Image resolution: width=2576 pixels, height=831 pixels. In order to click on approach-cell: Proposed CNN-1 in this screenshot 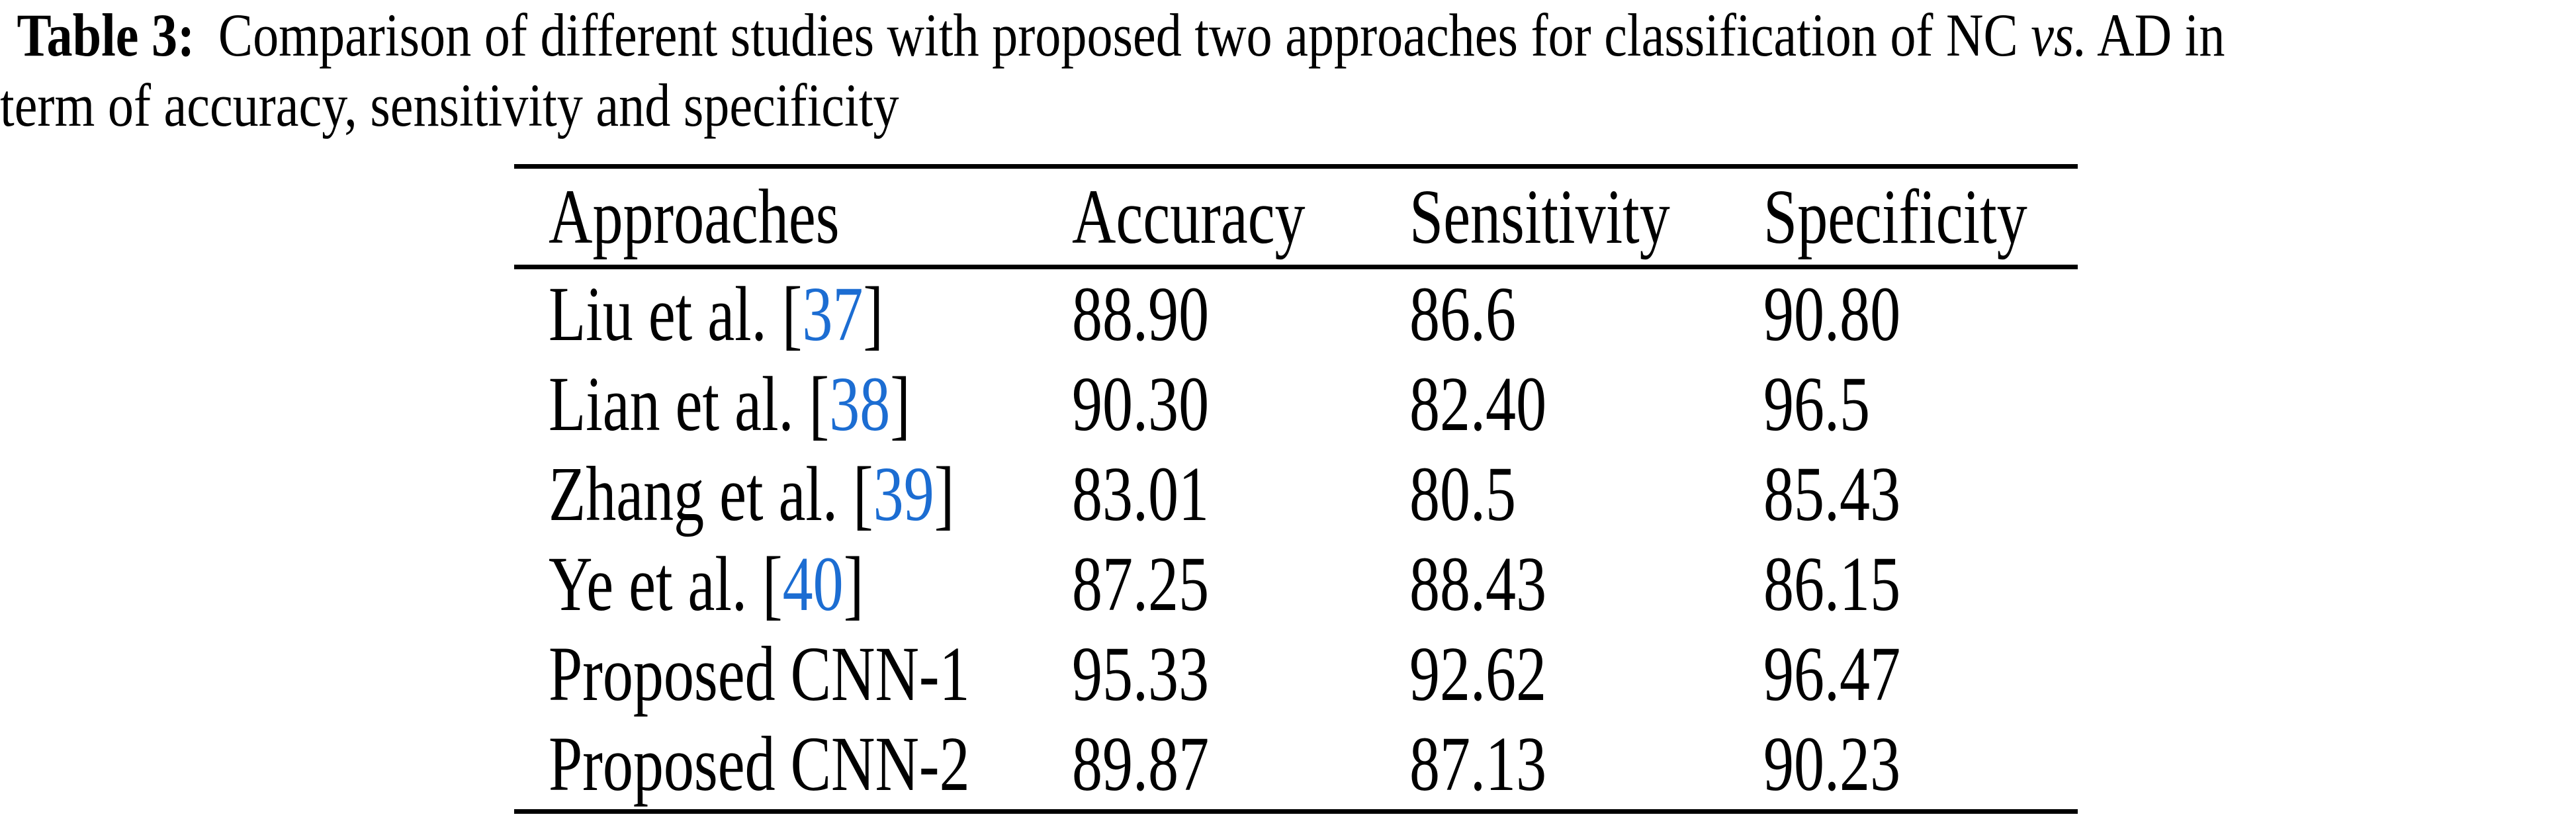, I will do `click(793, 674)`.